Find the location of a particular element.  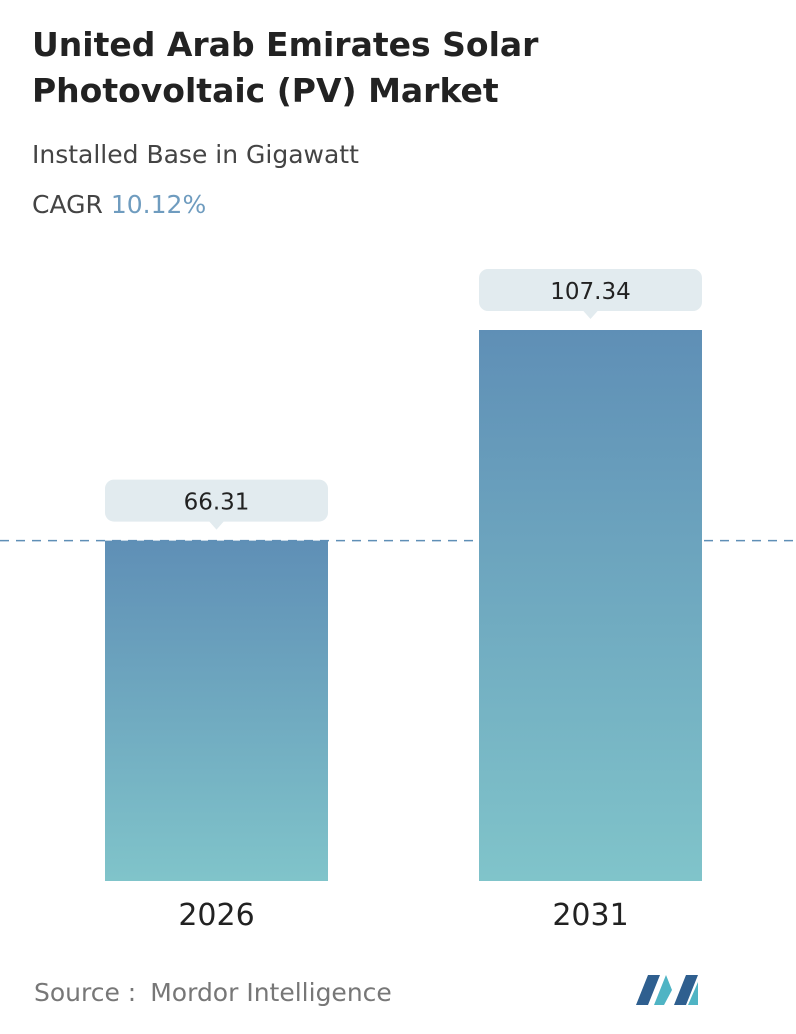

value-label: 66.31 is located at coordinates (217, 503).